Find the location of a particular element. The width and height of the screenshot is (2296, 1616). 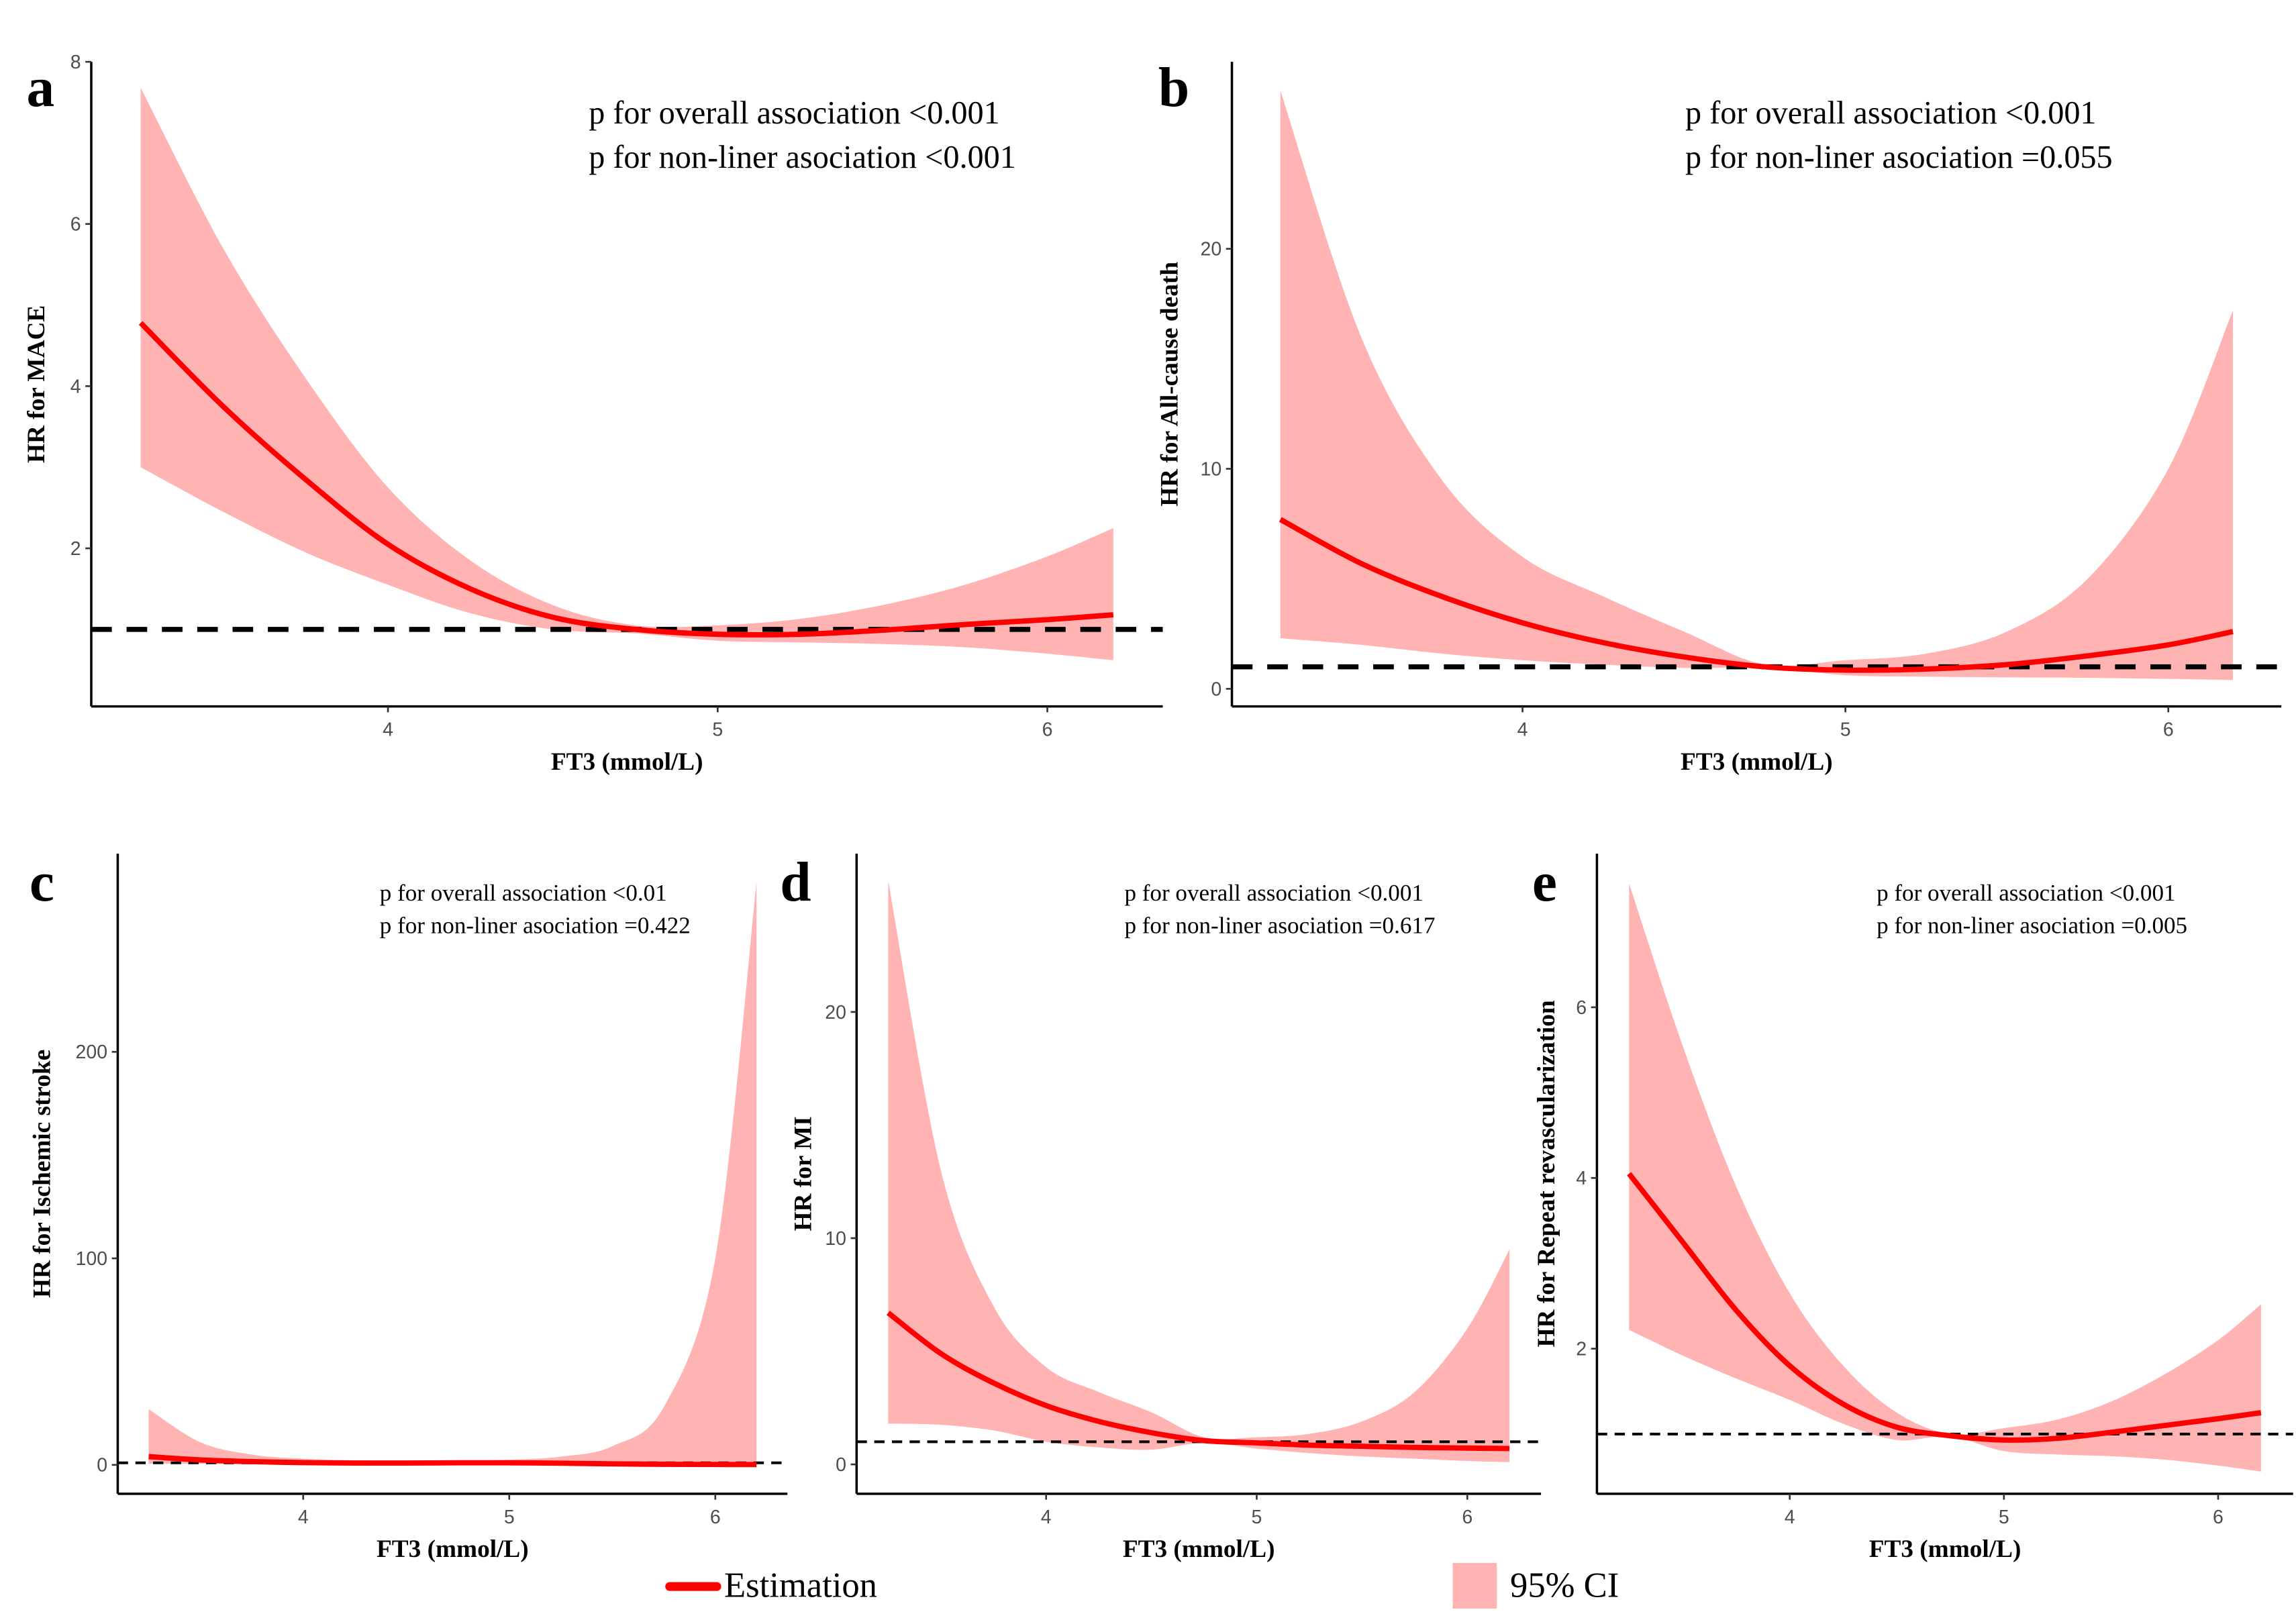

legend: Estimation 95% CI is located at coordinates (1142, 1585).